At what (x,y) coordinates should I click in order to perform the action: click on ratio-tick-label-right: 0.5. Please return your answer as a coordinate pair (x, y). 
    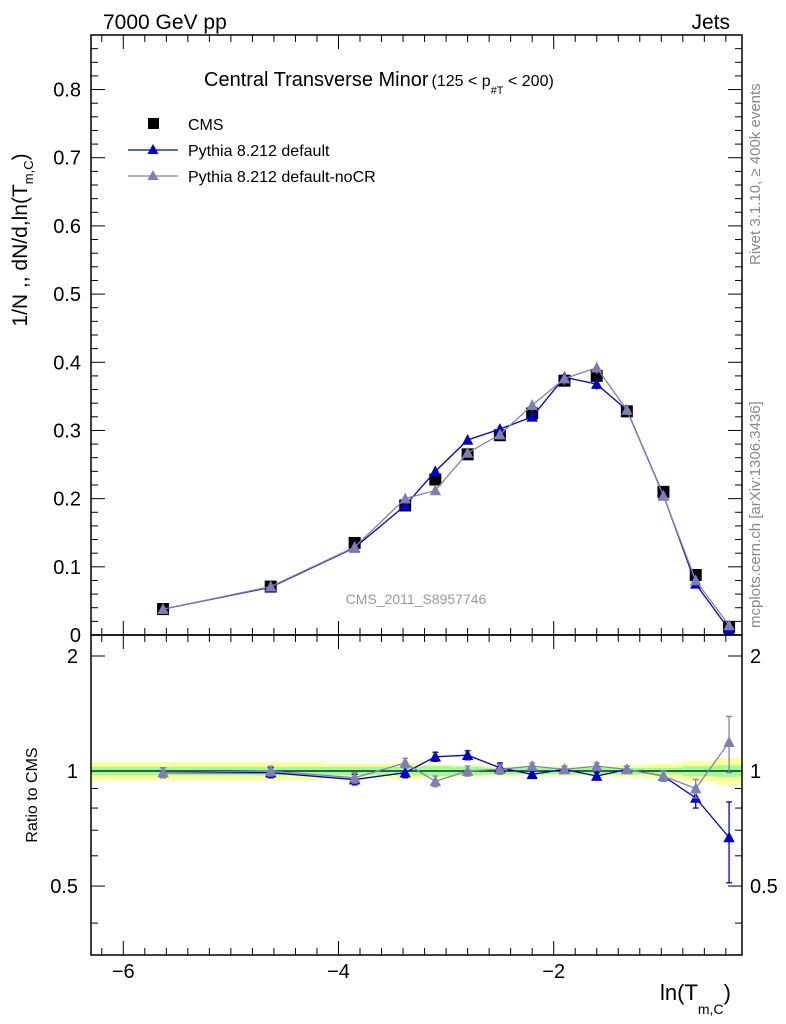
    Looking at the image, I should click on (764, 887).